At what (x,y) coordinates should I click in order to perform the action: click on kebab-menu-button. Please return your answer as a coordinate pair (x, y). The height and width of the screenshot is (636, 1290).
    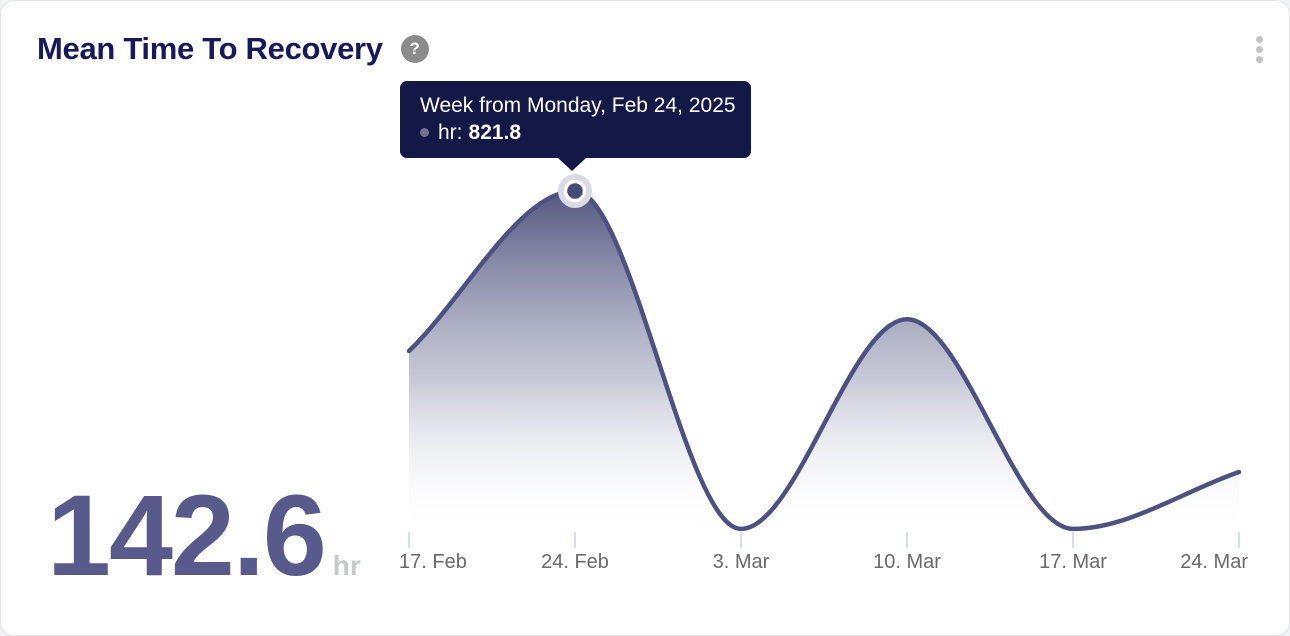
    Looking at the image, I should click on (1259, 49).